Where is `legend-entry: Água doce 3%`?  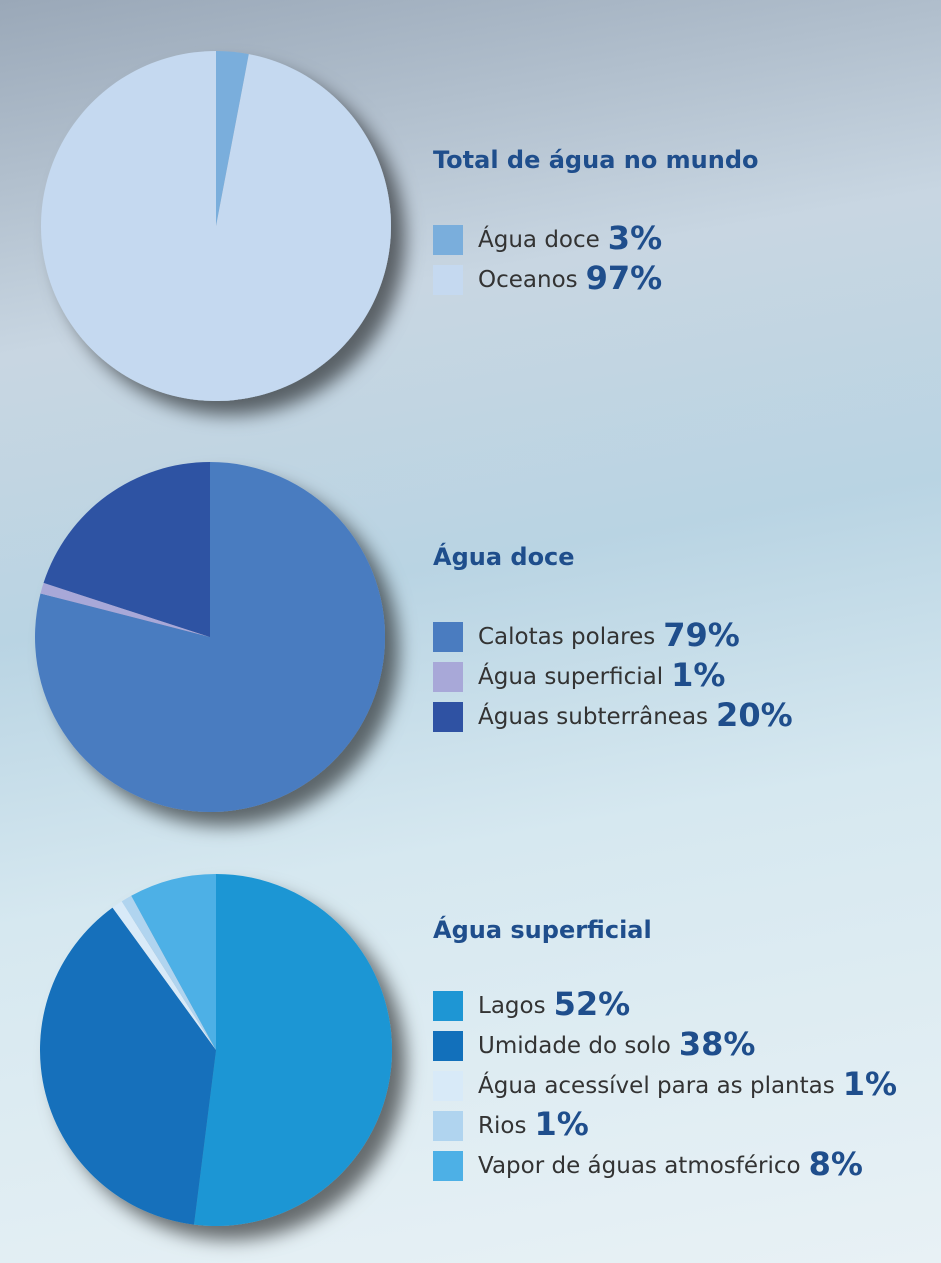 legend-entry: Água doce 3% is located at coordinates (570, 238).